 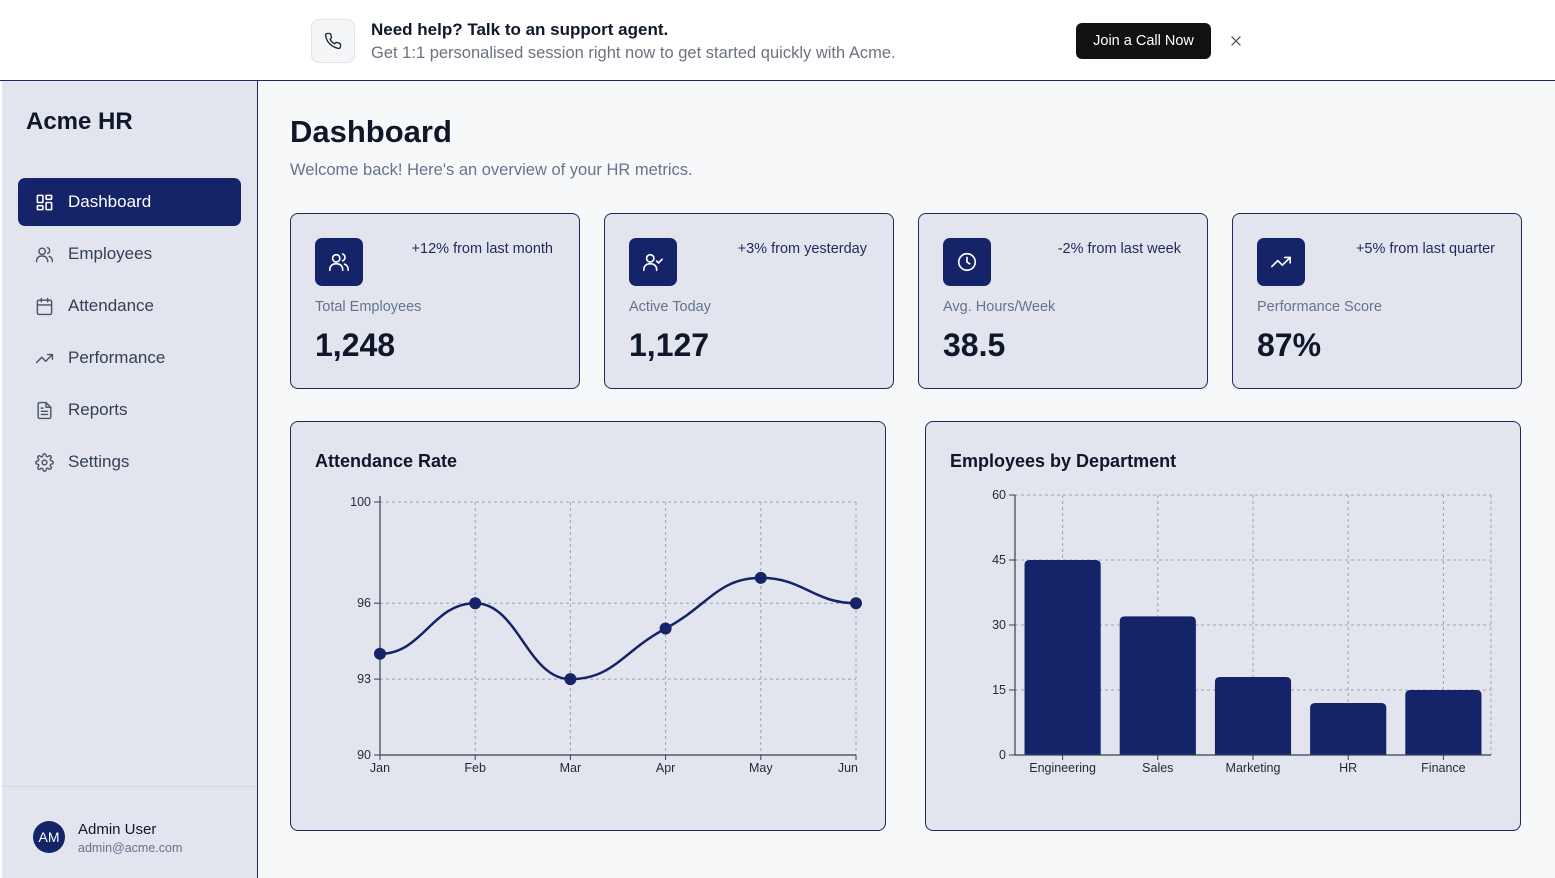 I want to click on x-tick-label: Marketing, so click(x=1253, y=768).